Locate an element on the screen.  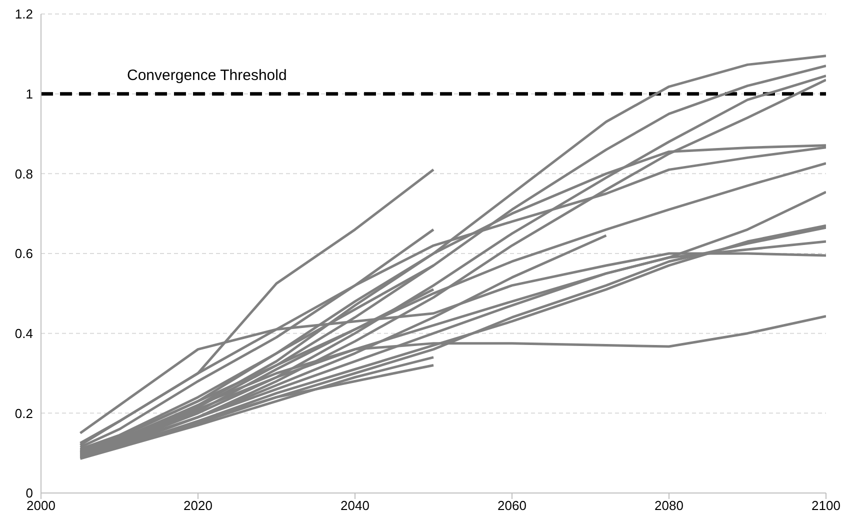
x-tick-label: 2040 is located at coordinates (355, 506).